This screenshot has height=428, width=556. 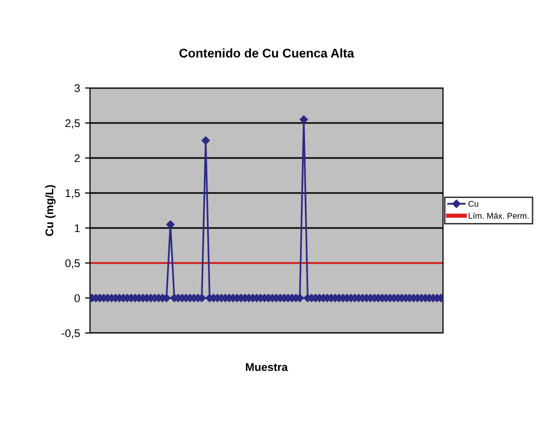 I want to click on legend-label: Lím. Máx. Perm., so click(x=498, y=215).